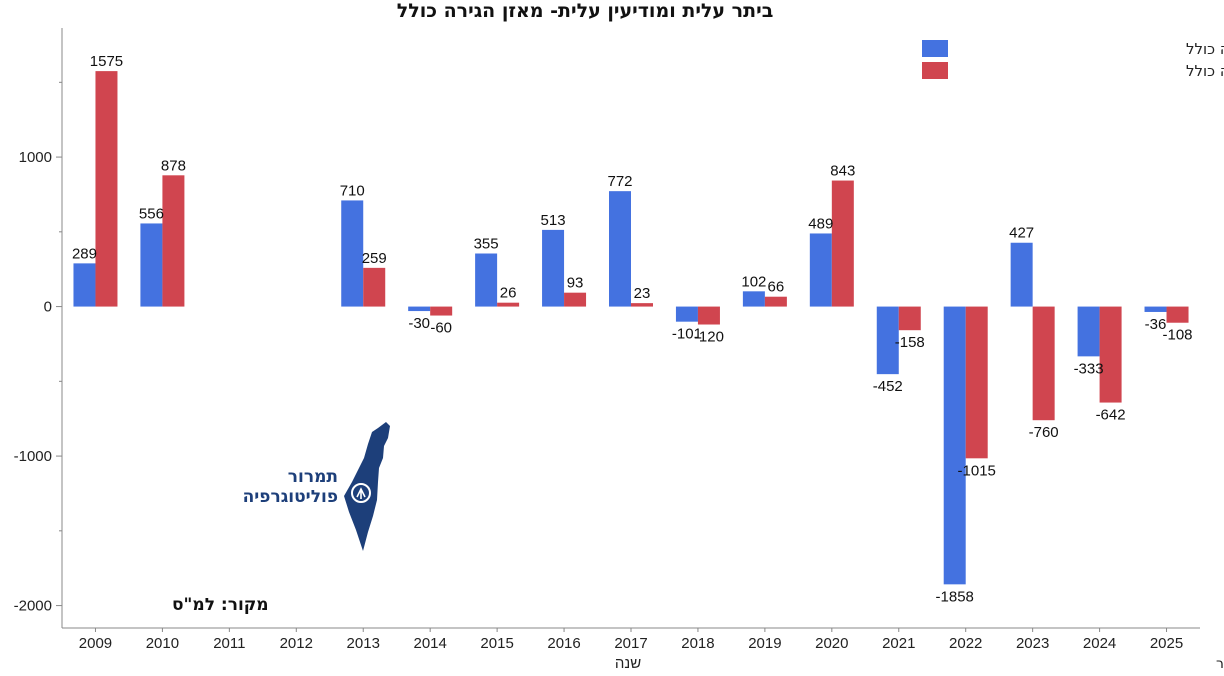 The height and width of the screenshot is (676, 1224). What do you see at coordinates (630, 643) in the screenshot?
I see `x-tick-label: 2017` at bounding box center [630, 643].